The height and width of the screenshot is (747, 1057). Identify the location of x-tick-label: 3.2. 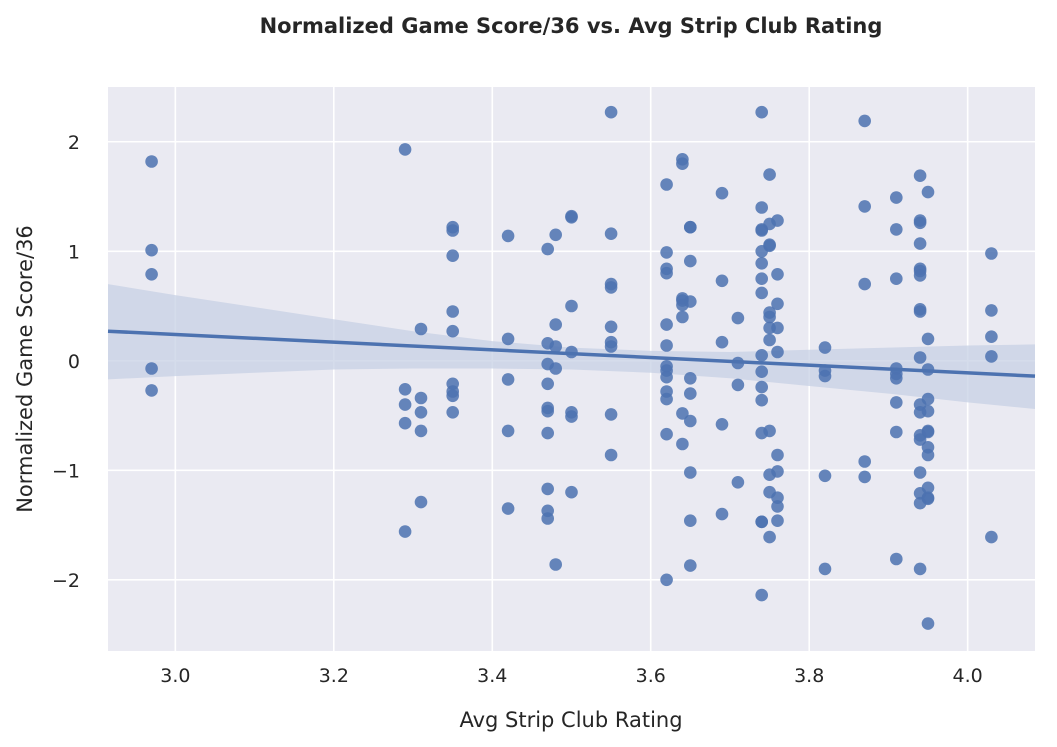
(334, 676).